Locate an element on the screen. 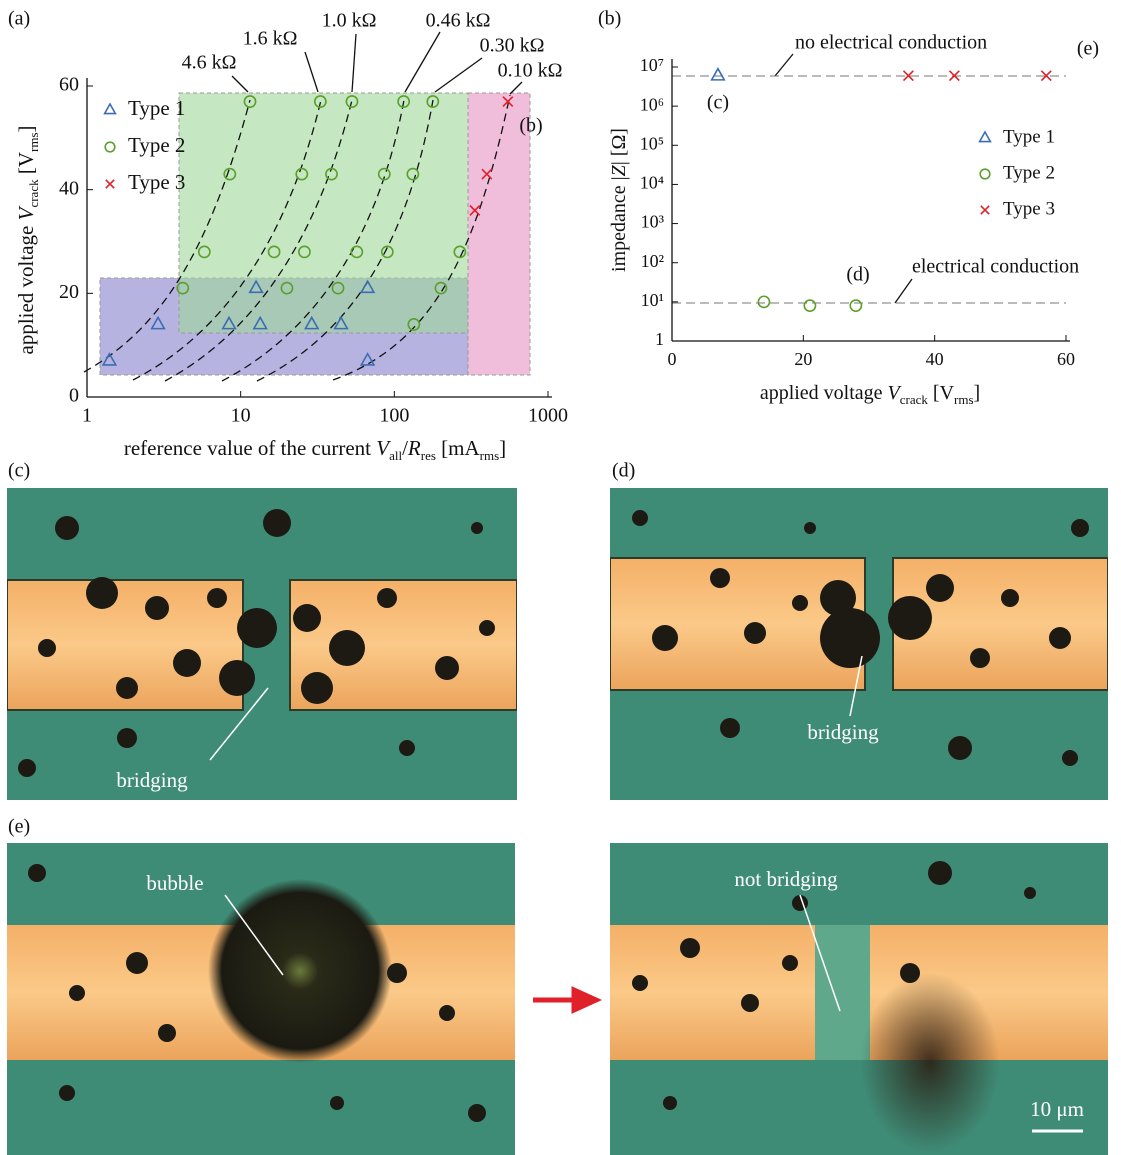 The width and height of the screenshot is (1121, 1155). y-tick-label: 10⁶ is located at coordinates (652, 104).